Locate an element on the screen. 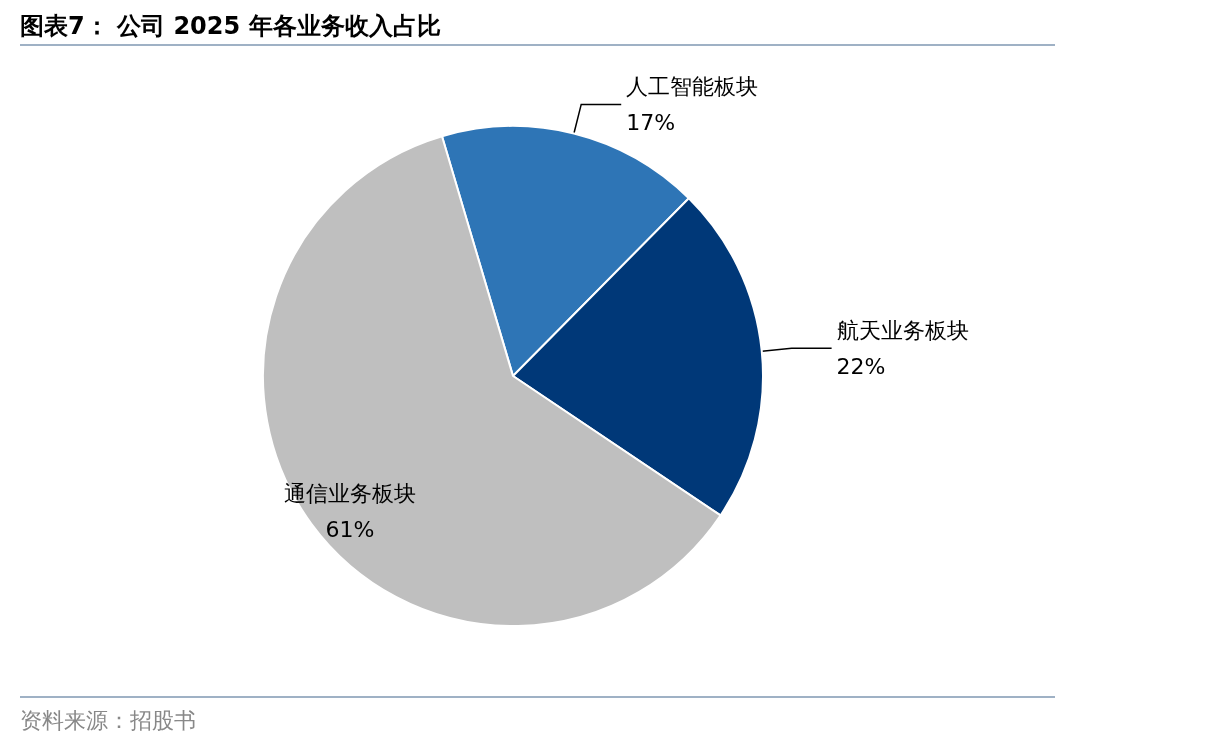 The height and width of the screenshot is (751, 1206). text: 资料来源：招股书 is located at coordinates (108, 721).